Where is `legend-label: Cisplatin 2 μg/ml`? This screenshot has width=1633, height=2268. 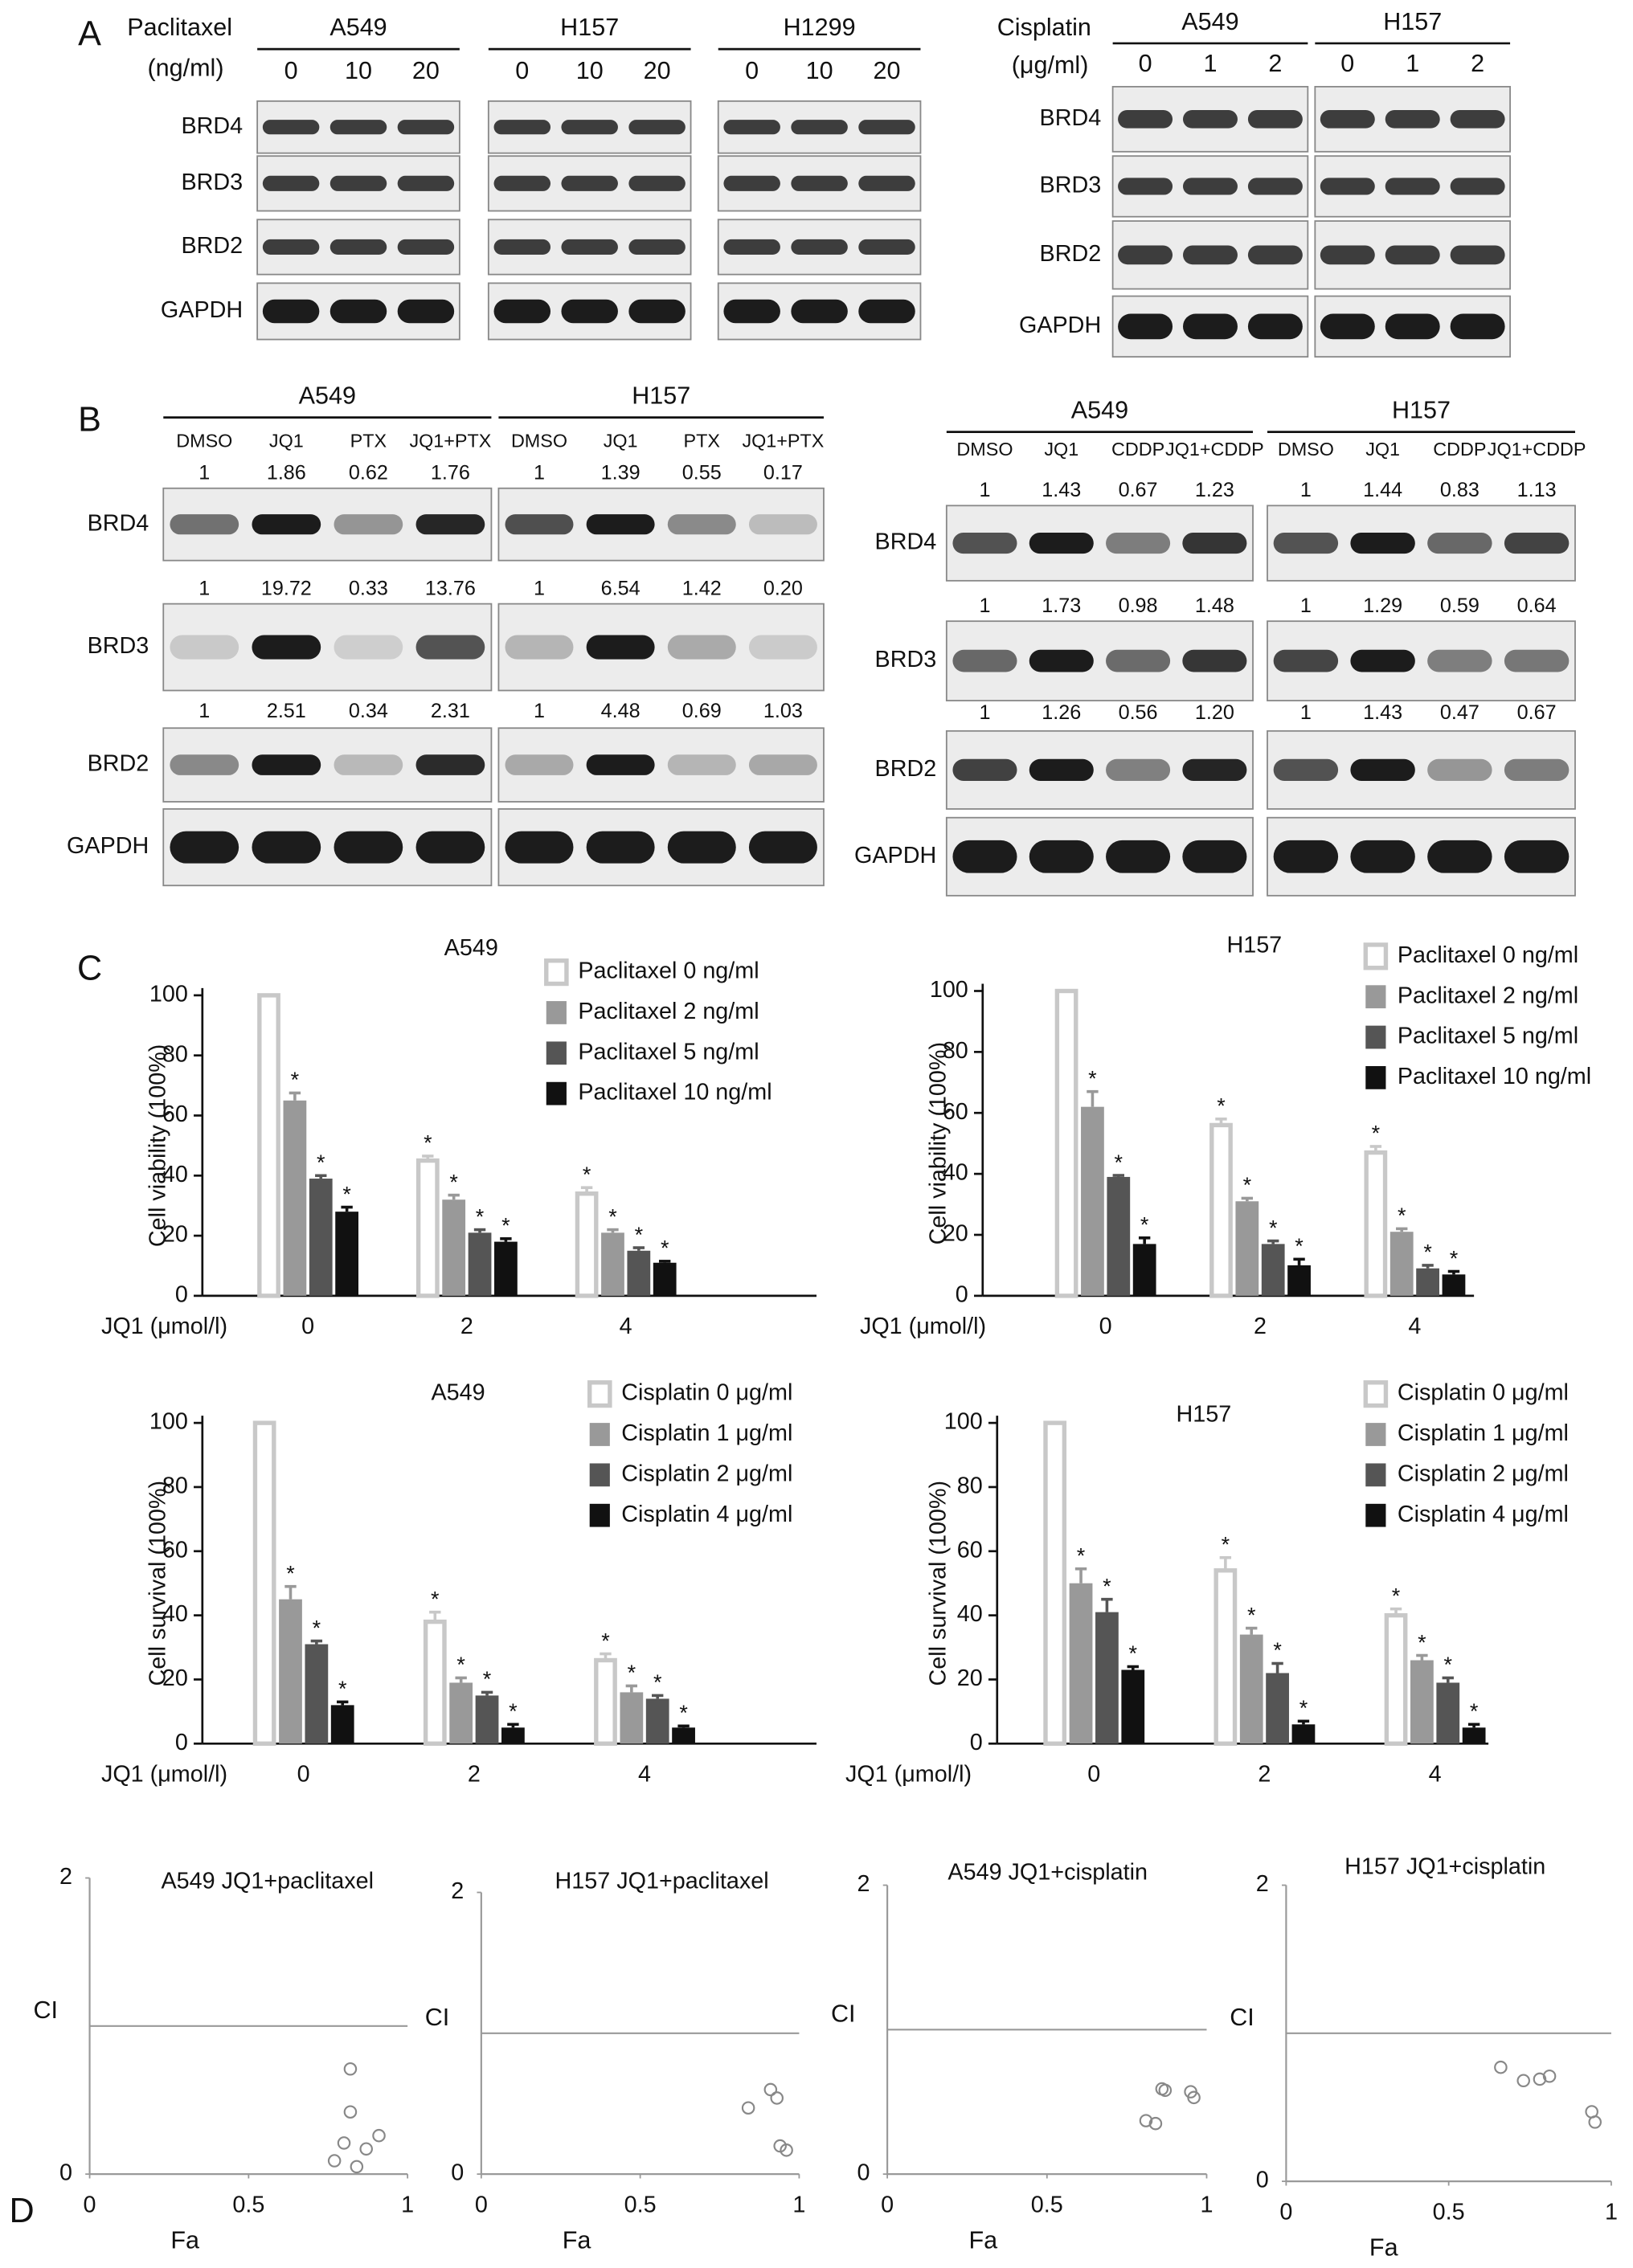 legend-label: Cisplatin 2 μg/ml is located at coordinates (1483, 1473).